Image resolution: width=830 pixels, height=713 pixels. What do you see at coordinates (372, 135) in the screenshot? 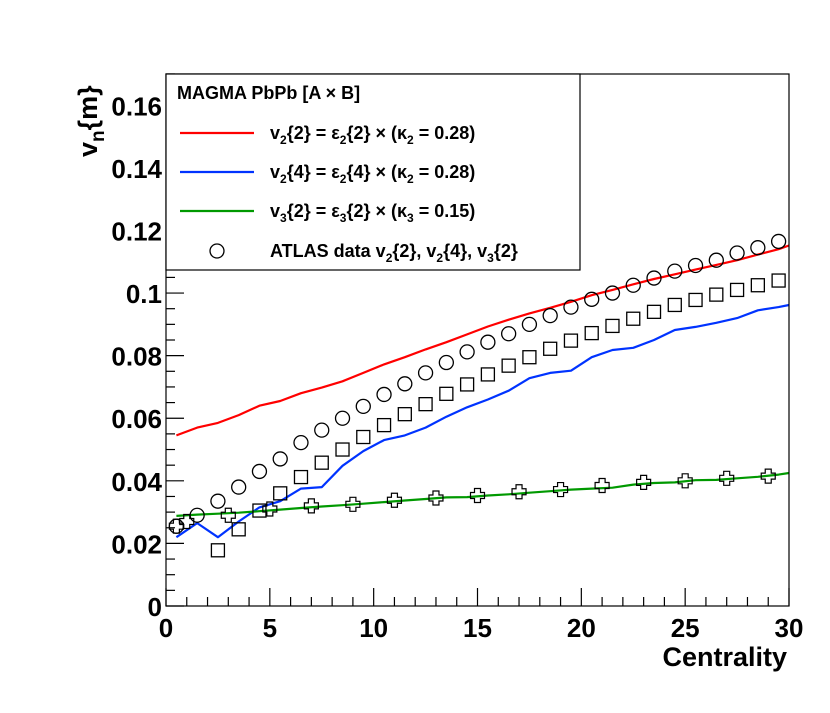
I see `legend-entry-v2-2: v2{2} = ε2{2} × (κ2 = 0.28)` at bounding box center [372, 135].